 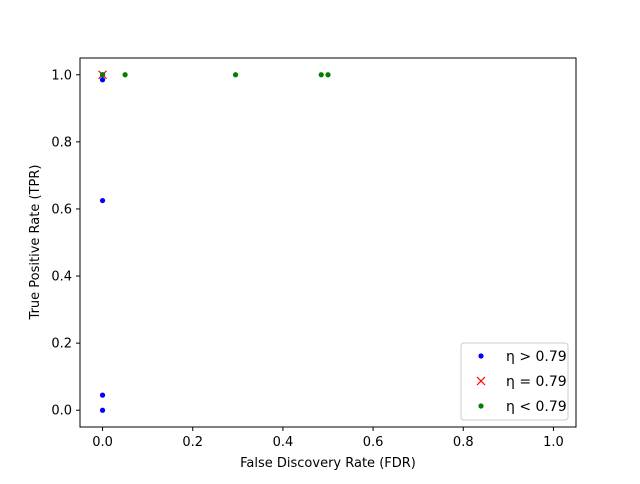 What do you see at coordinates (61, 277) in the screenshot?
I see `y-tick-label: 0.4` at bounding box center [61, 277].